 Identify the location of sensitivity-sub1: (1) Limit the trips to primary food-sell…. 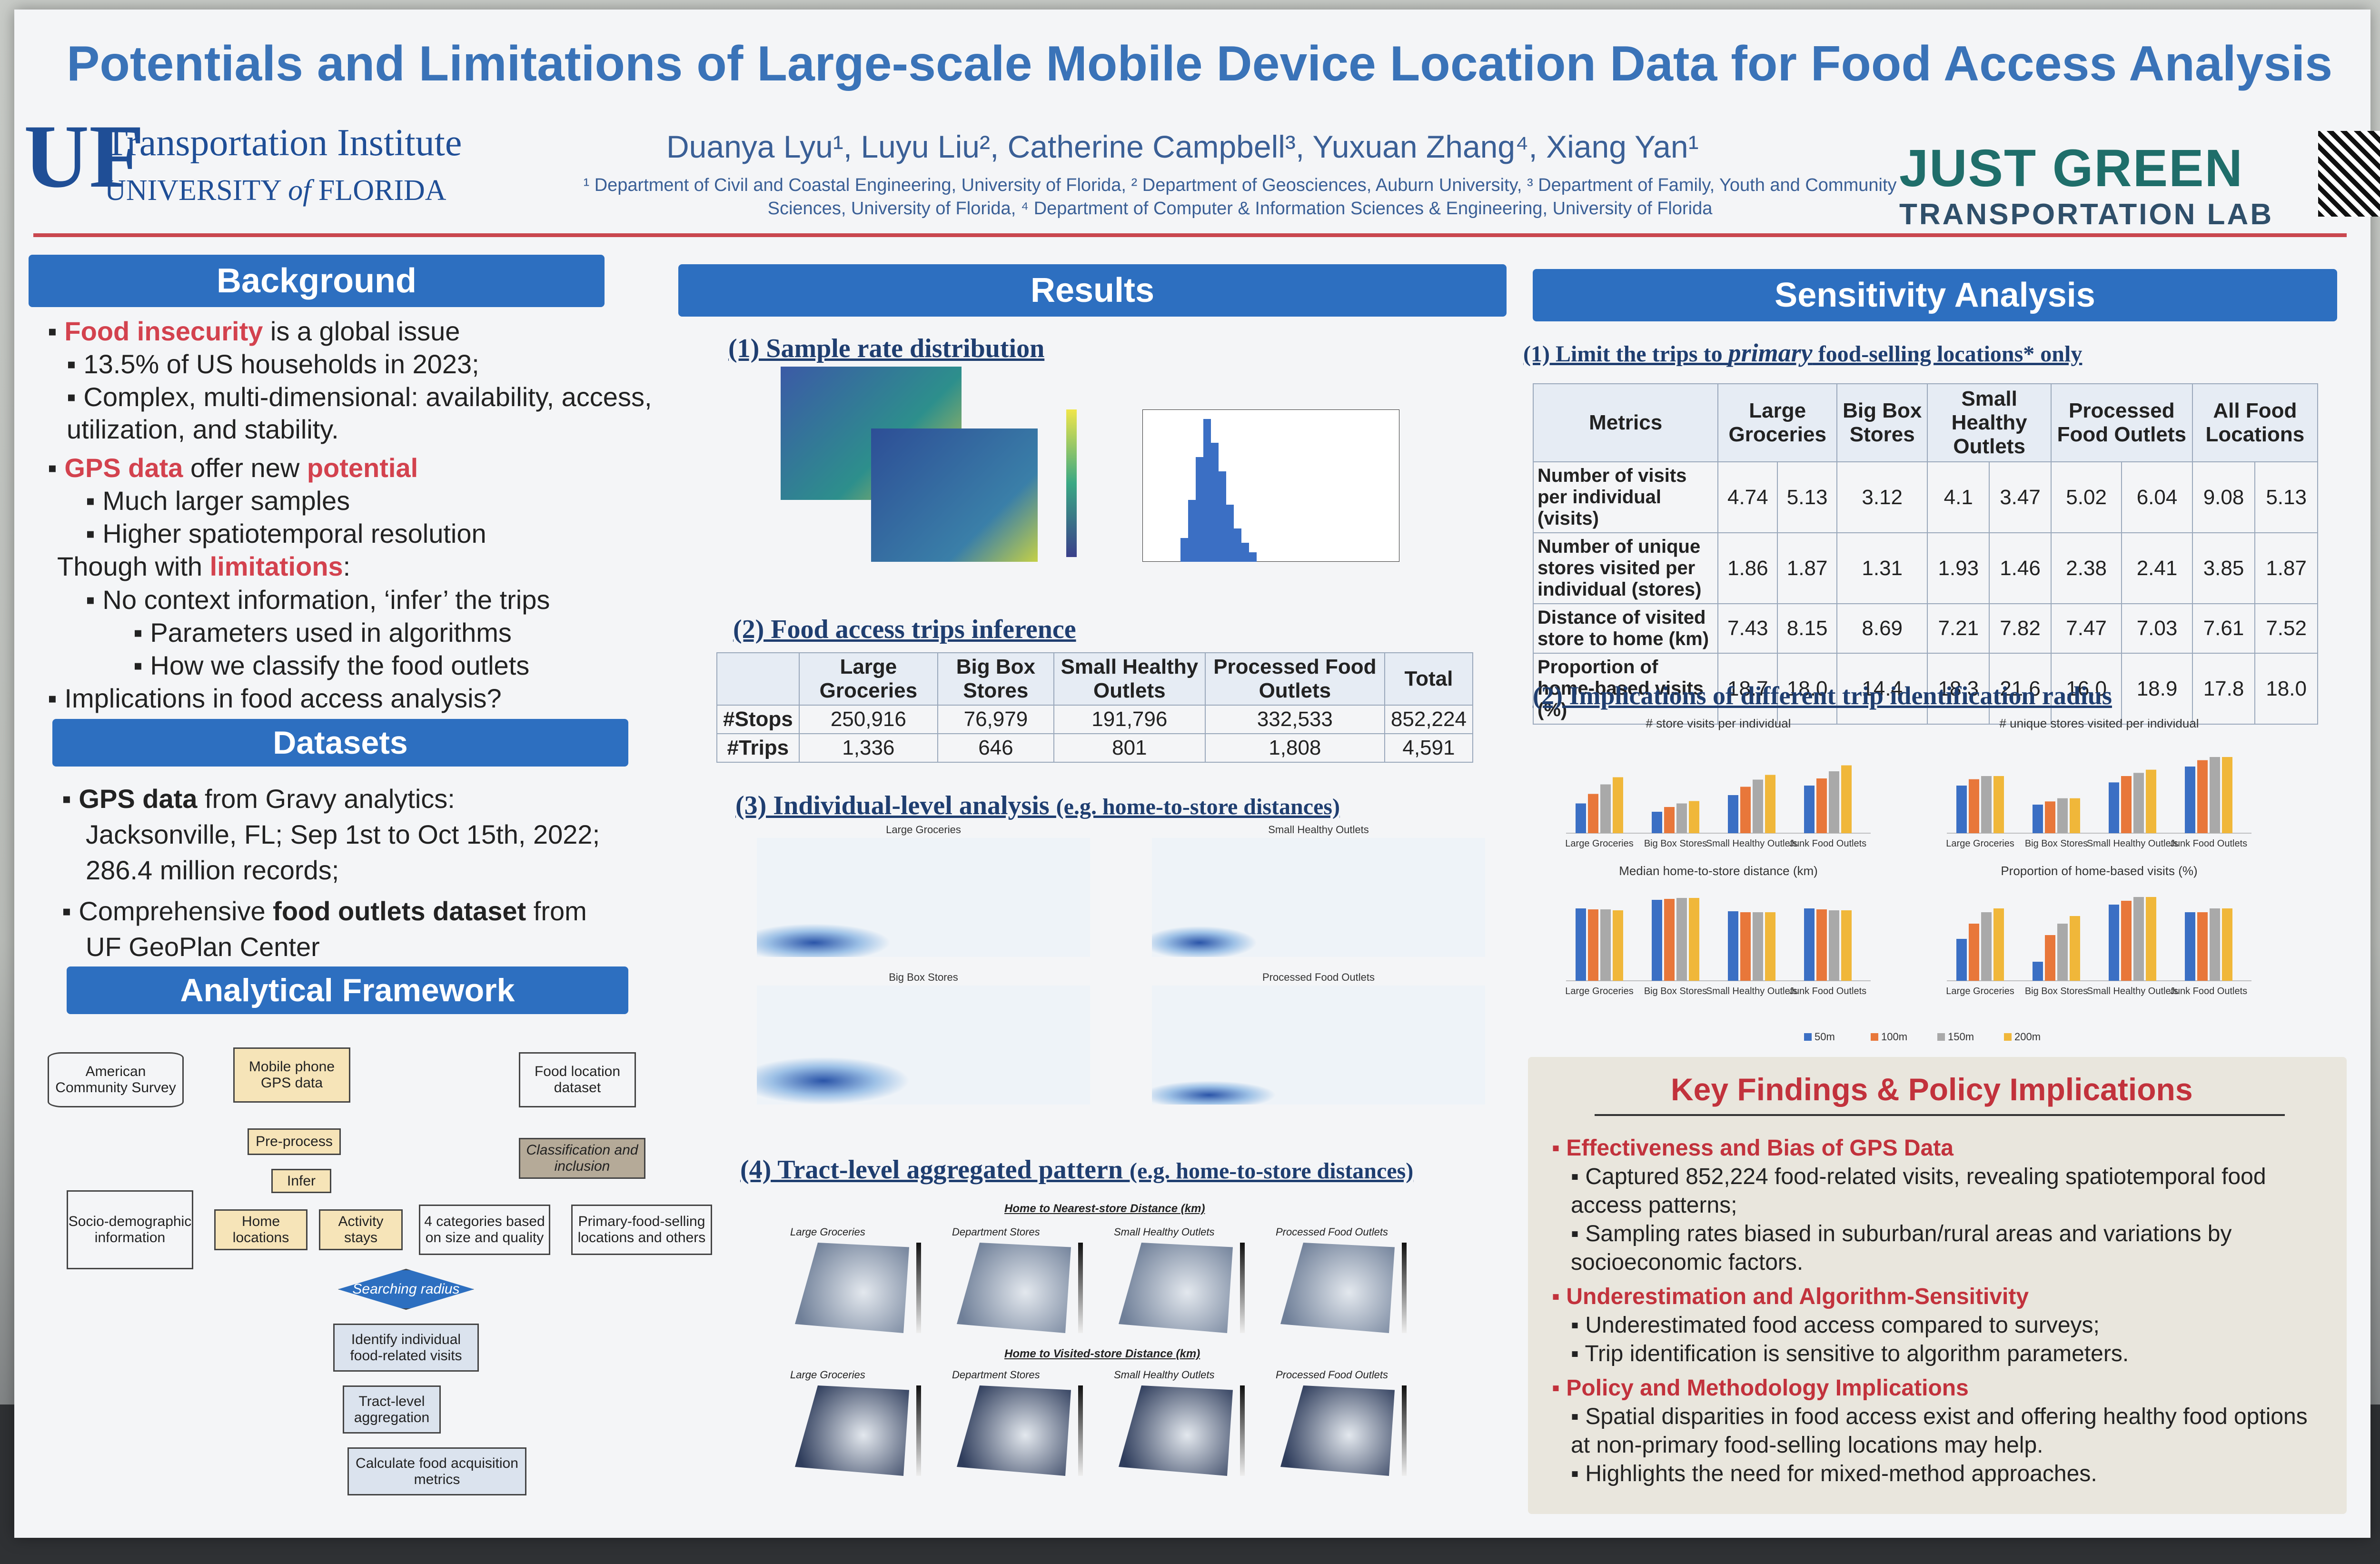
(1802, 353).